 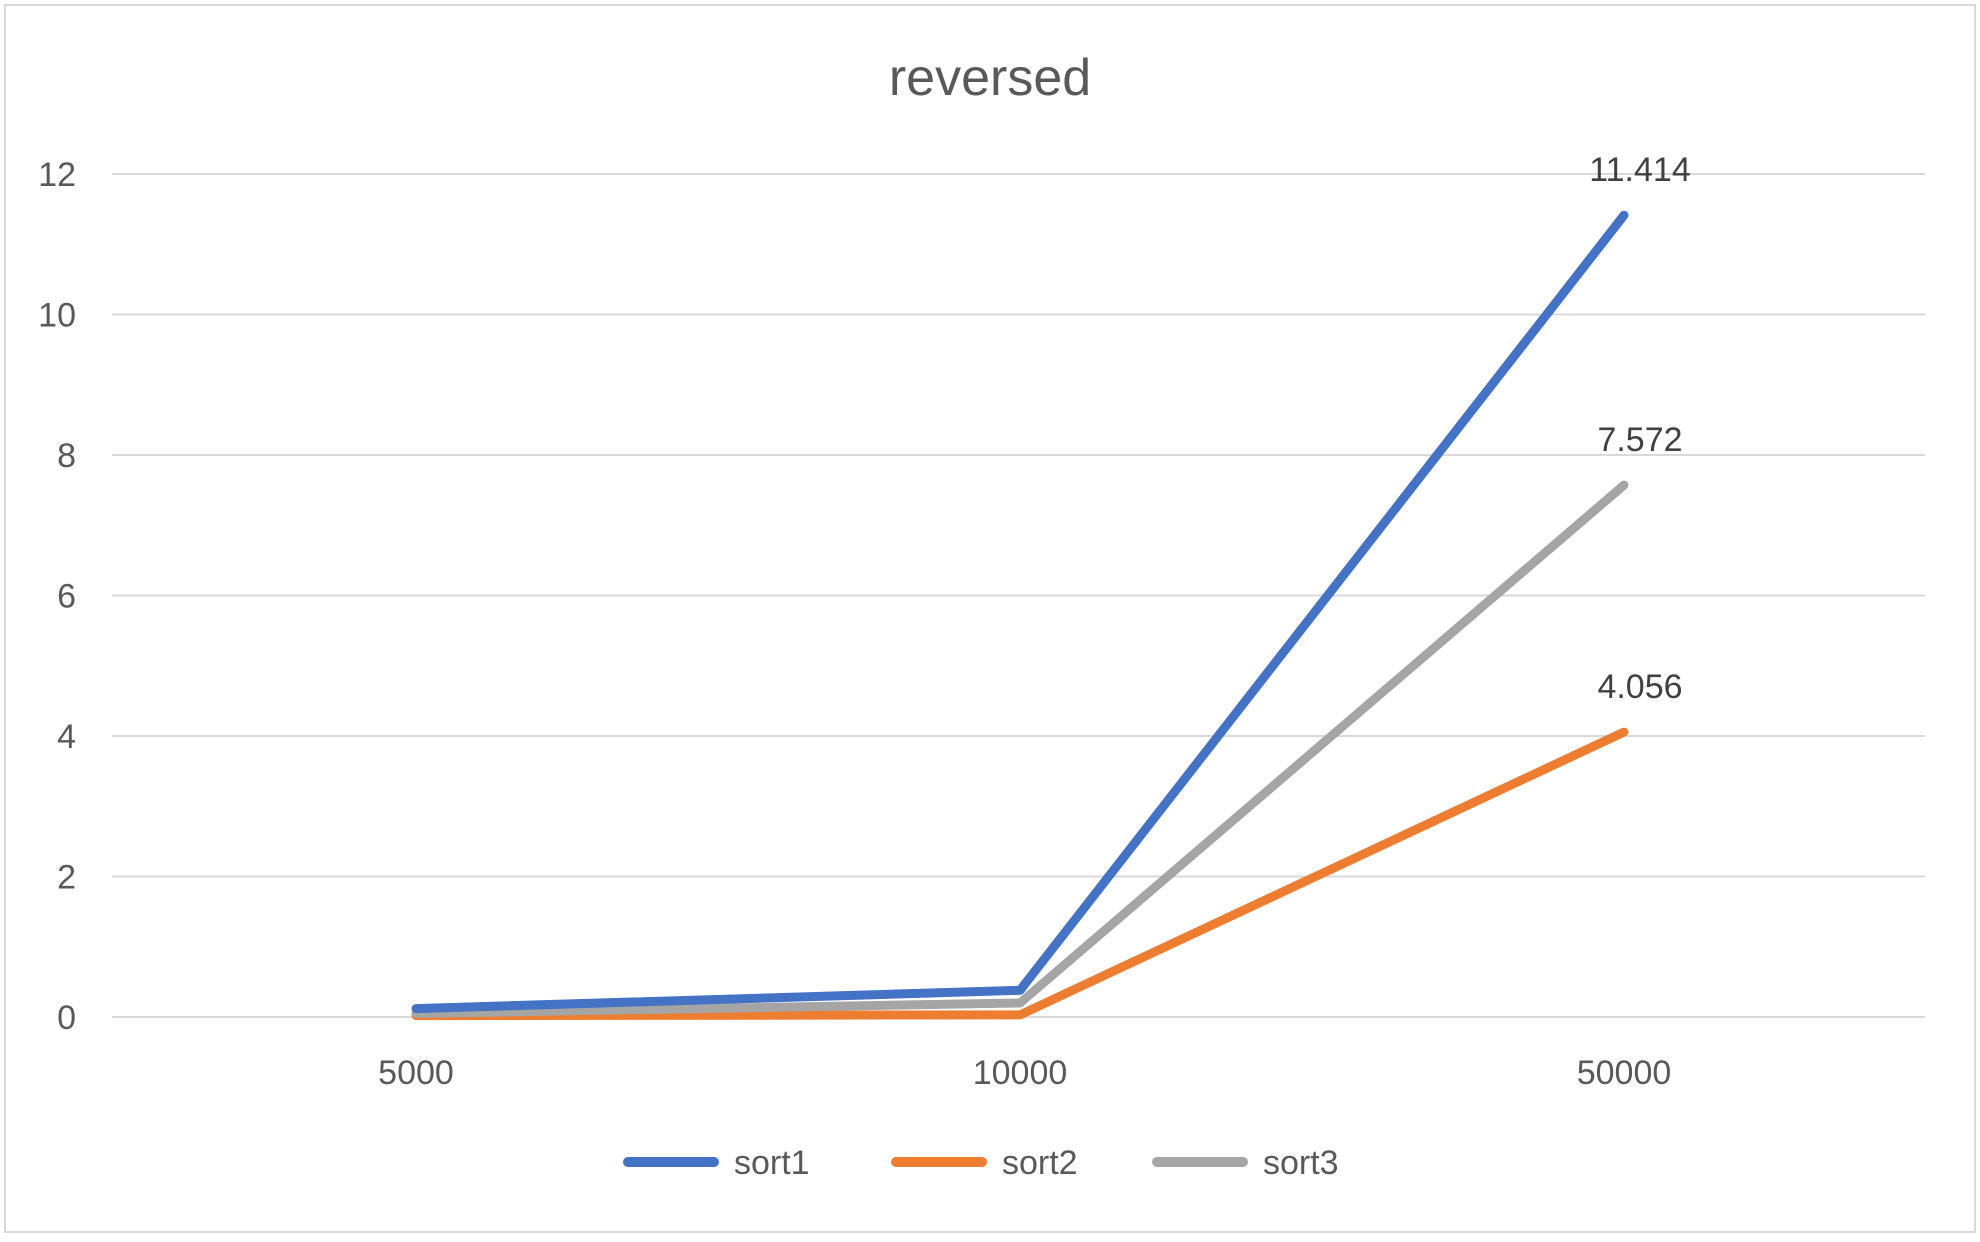 I want to click on data-label-sort2: 4.056, so click(x=1639, y=687).